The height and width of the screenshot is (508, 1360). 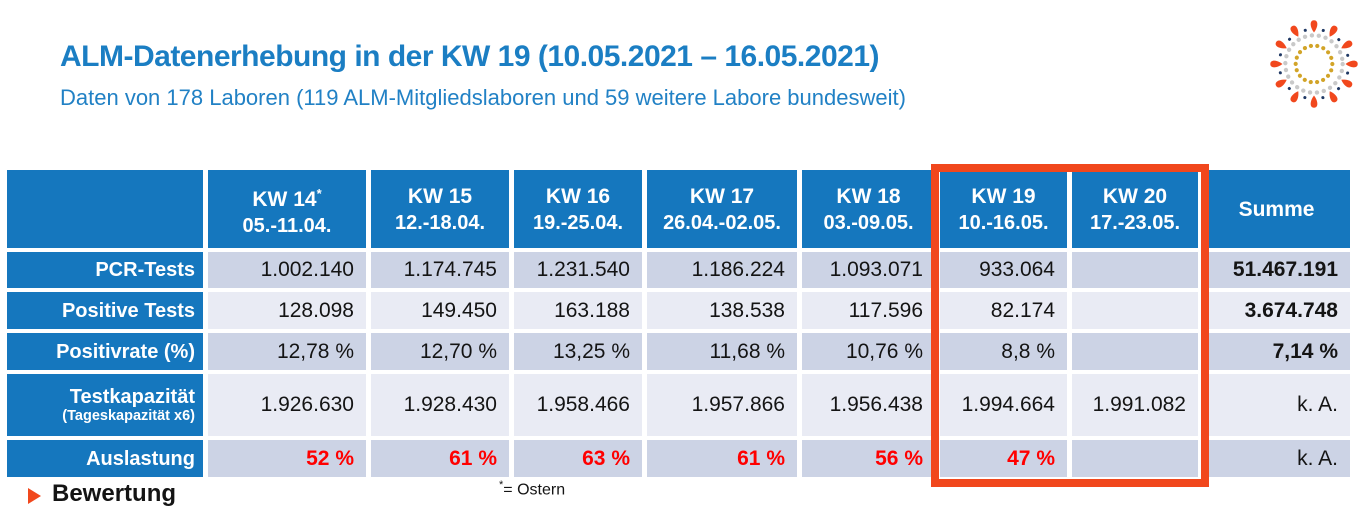 I want to click on cell: 13,25 %, so click(x=578, y=351).